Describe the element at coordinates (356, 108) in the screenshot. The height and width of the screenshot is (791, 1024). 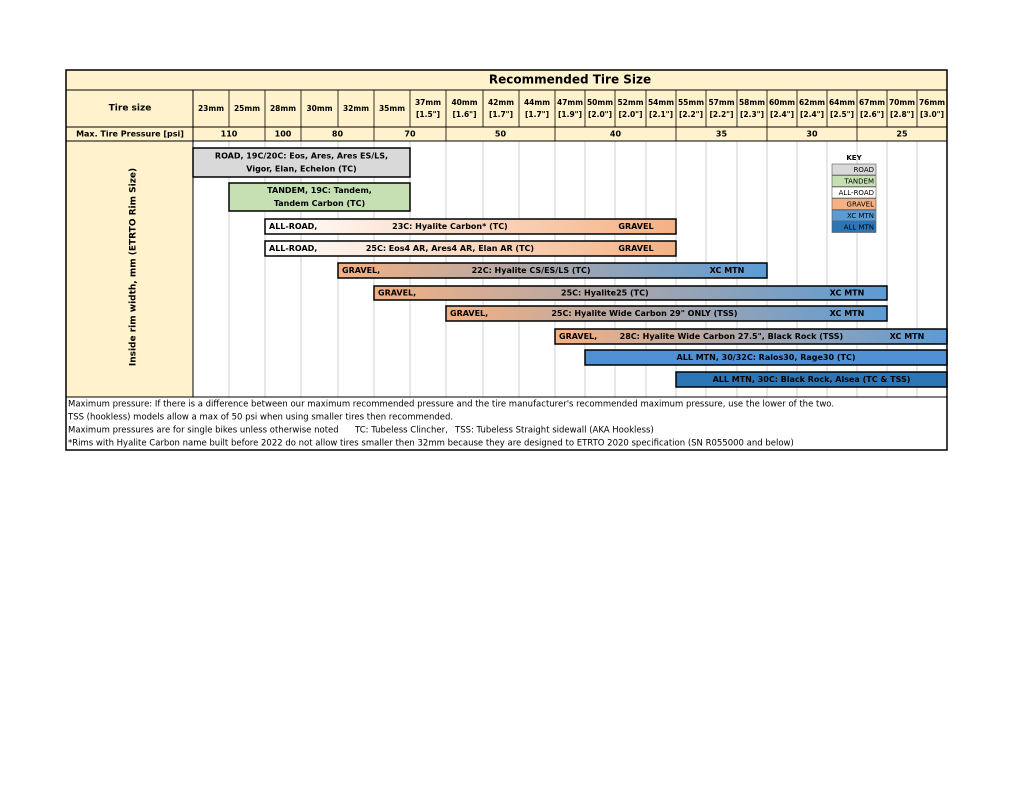
I see `column-size: 32mm` at that location.